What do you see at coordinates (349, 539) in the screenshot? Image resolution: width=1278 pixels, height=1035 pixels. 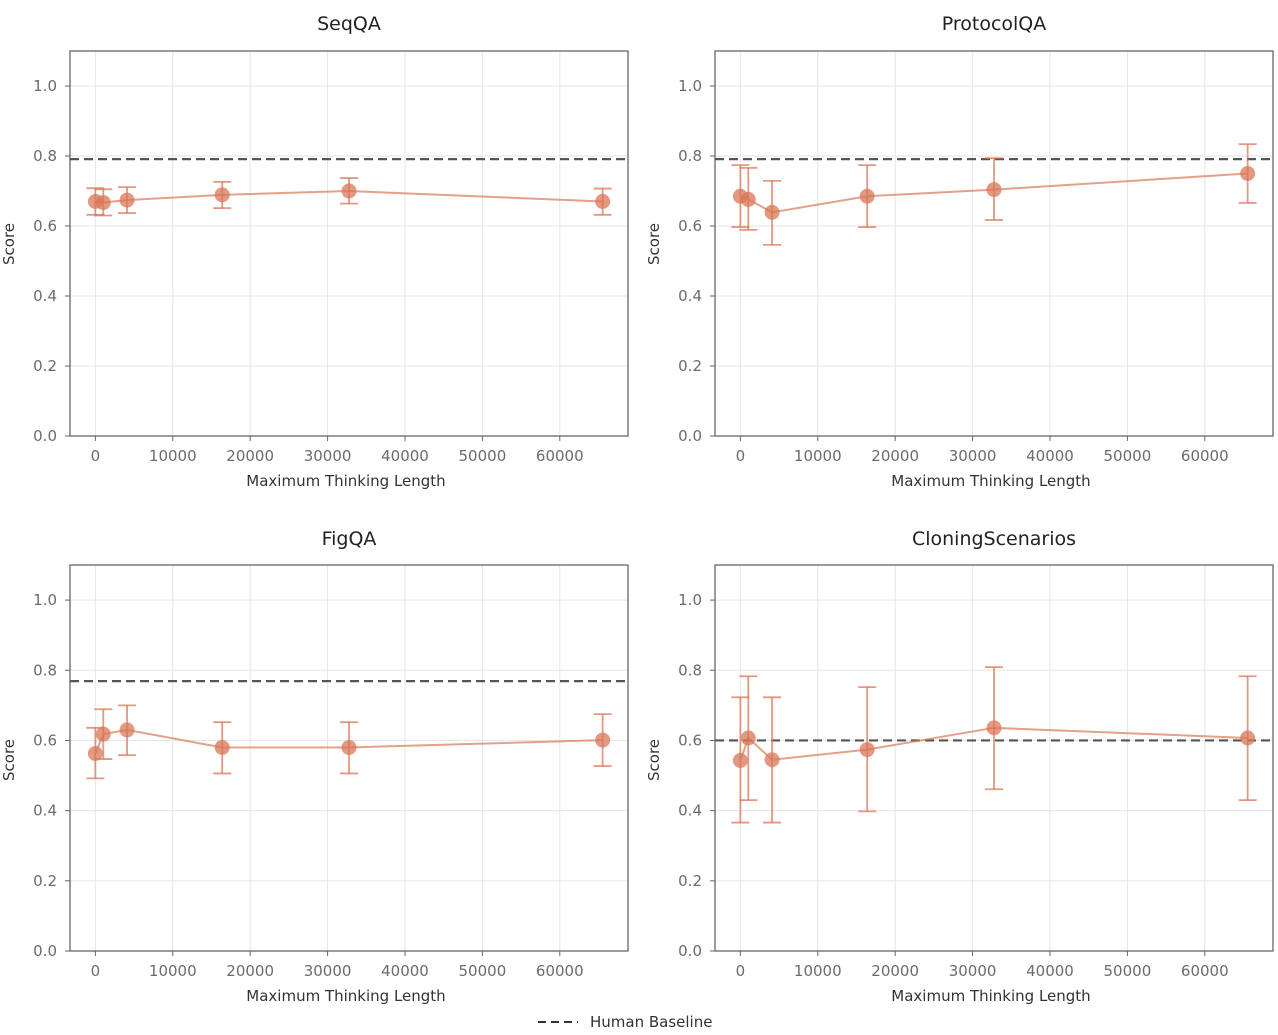 I see `subplot-title: FigQA` at bounding box center [349, 539].